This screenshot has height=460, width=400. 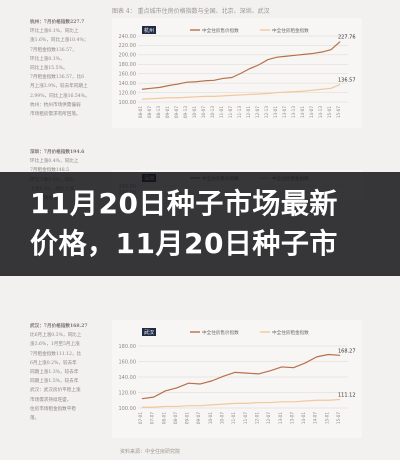 I want to click on y-tick-label: 140.00, so click(x=128, y=378).